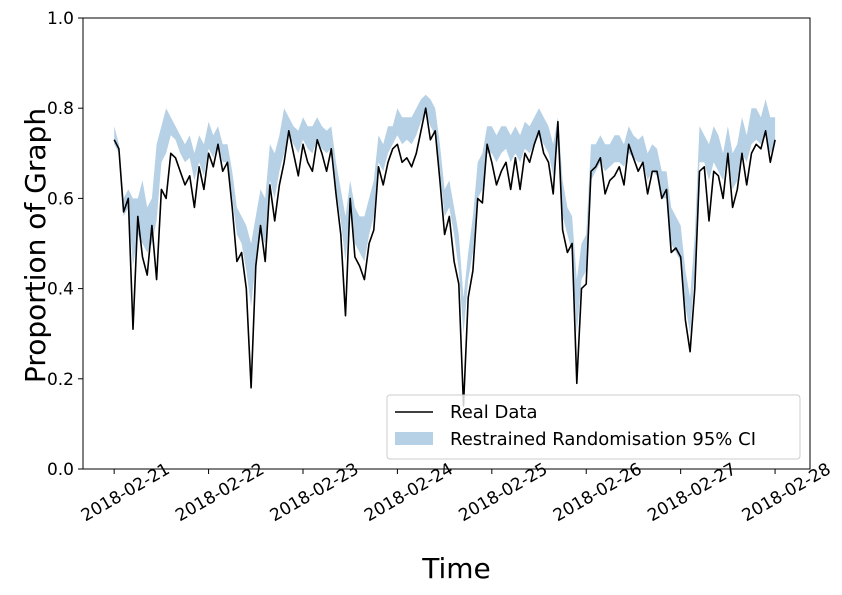 The image size is (842, 595). What do you see at coordinates (60, 109) in the screenshot?
I see `y-tick-label: 0.8` at bounding box center [60, 109].